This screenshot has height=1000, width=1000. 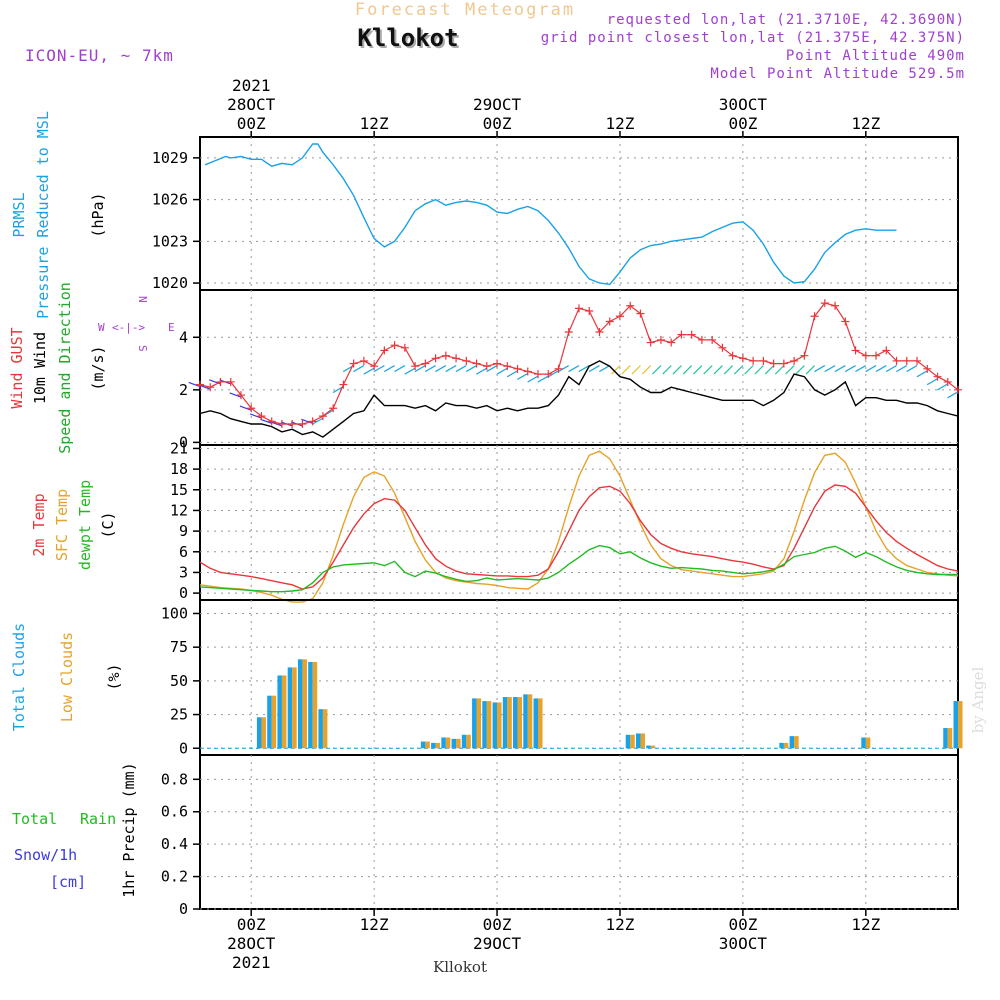 What do you see at coordinates (128, 327) in the screenshot?
I see `compass-arrow: <-|->` at bounding box center [128, 327].